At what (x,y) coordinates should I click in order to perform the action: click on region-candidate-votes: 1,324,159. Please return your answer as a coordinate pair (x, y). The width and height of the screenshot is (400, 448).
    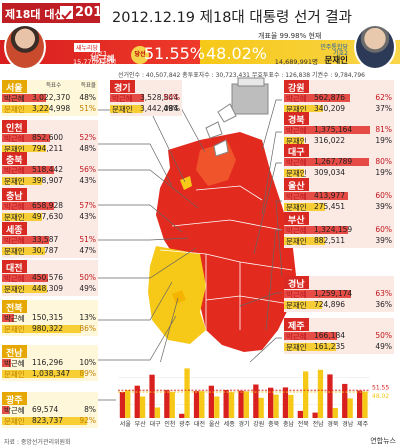
    Looking at the image, I should click on (333, 229).